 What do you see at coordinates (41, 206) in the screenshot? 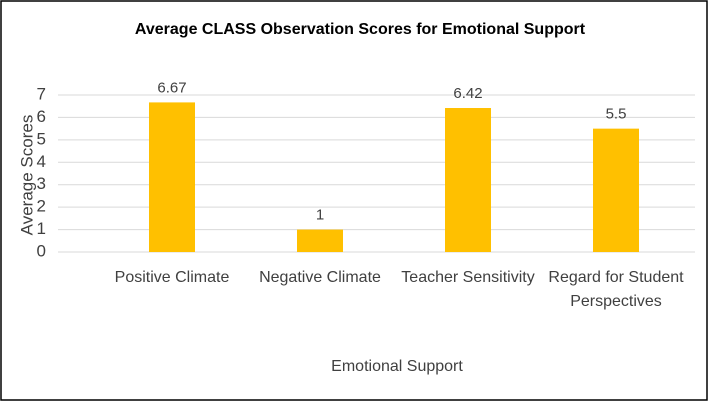
I see `y-tick-label: 2` at bounding box center [41, 206].